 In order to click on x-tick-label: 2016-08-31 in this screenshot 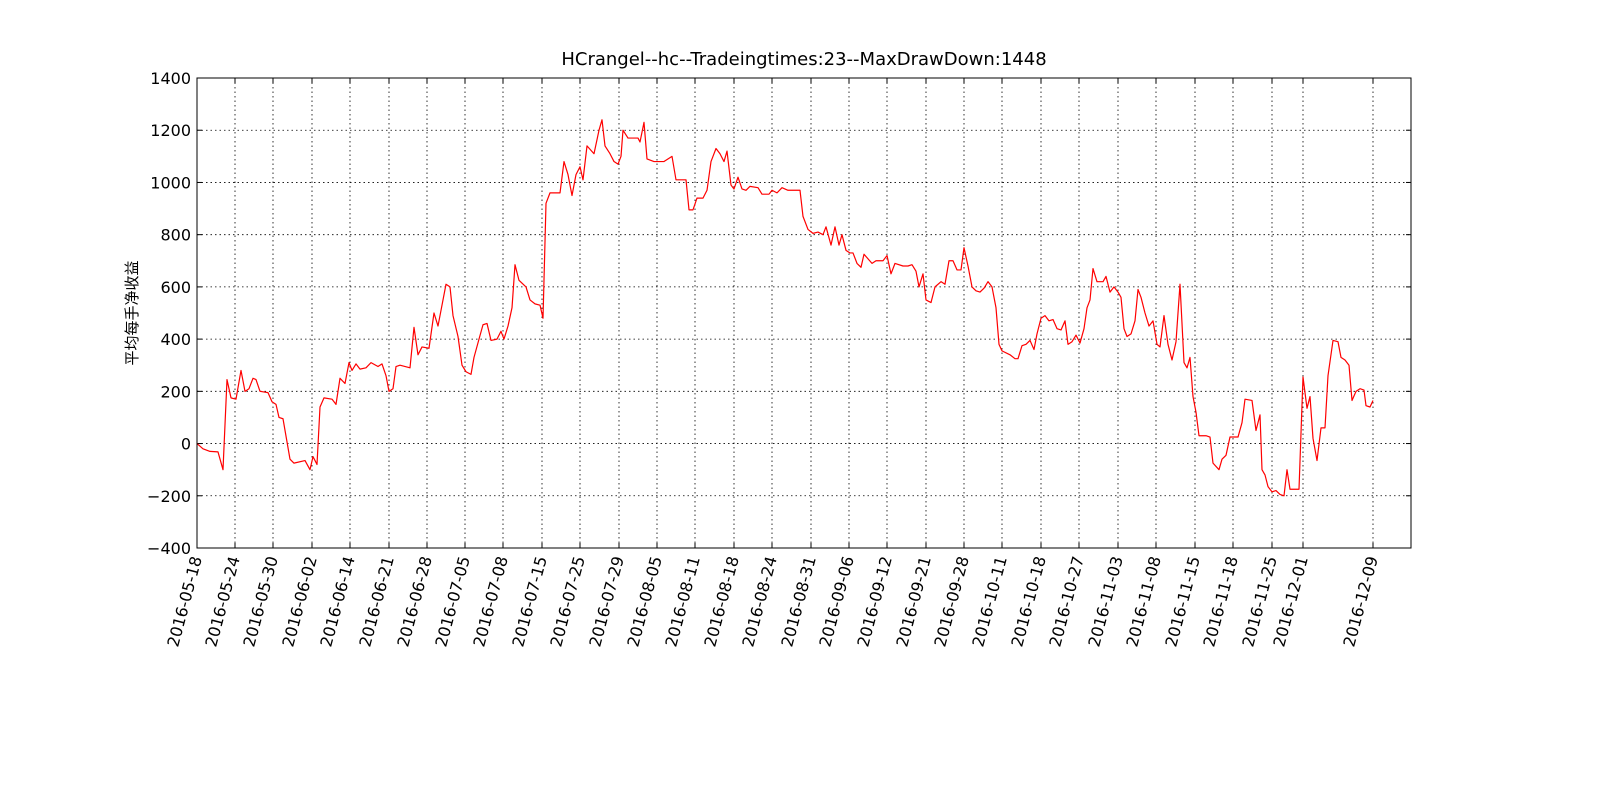, I will do `click(798, 601)`.